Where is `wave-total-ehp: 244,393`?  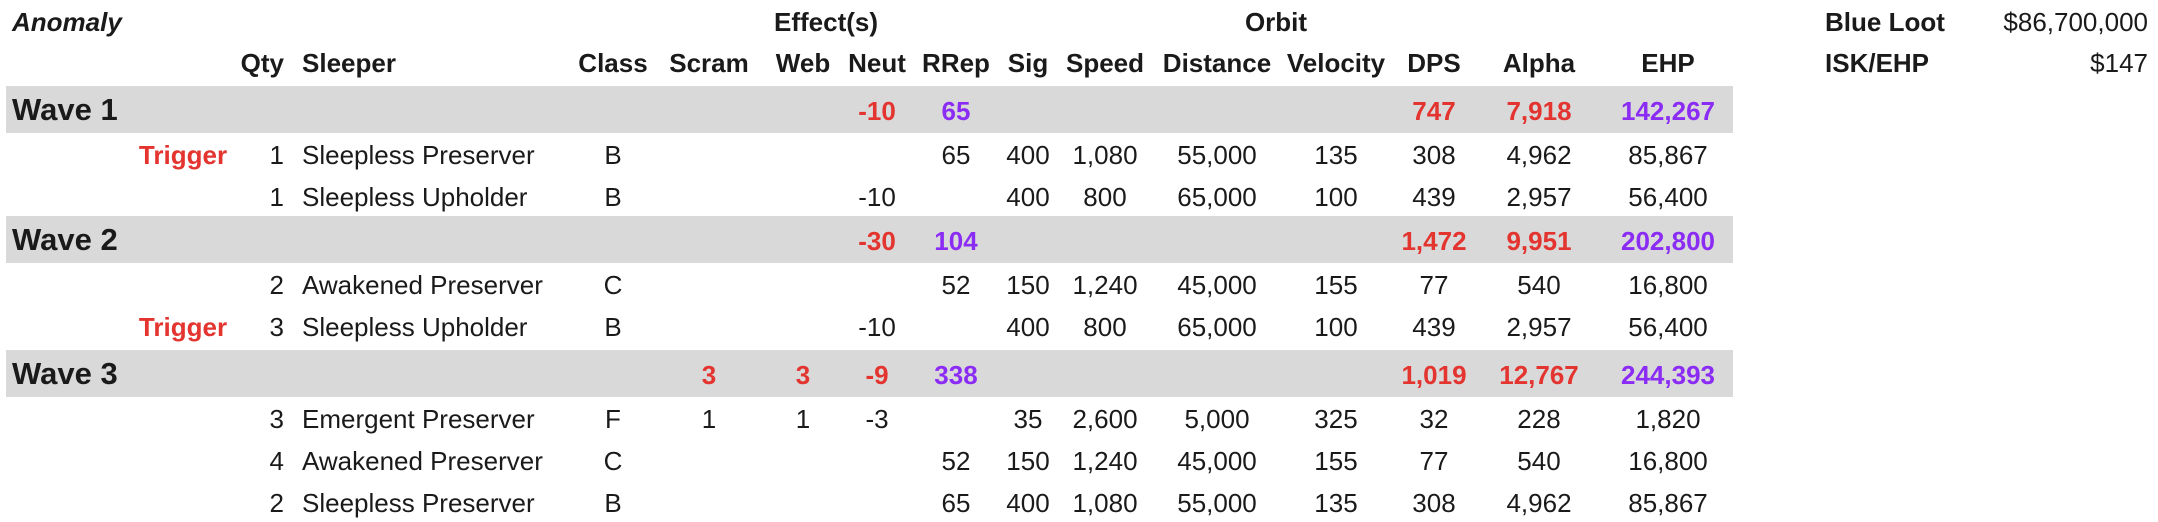 wave-total-ehp: 244,393 is located at coordinates (1668, 375).